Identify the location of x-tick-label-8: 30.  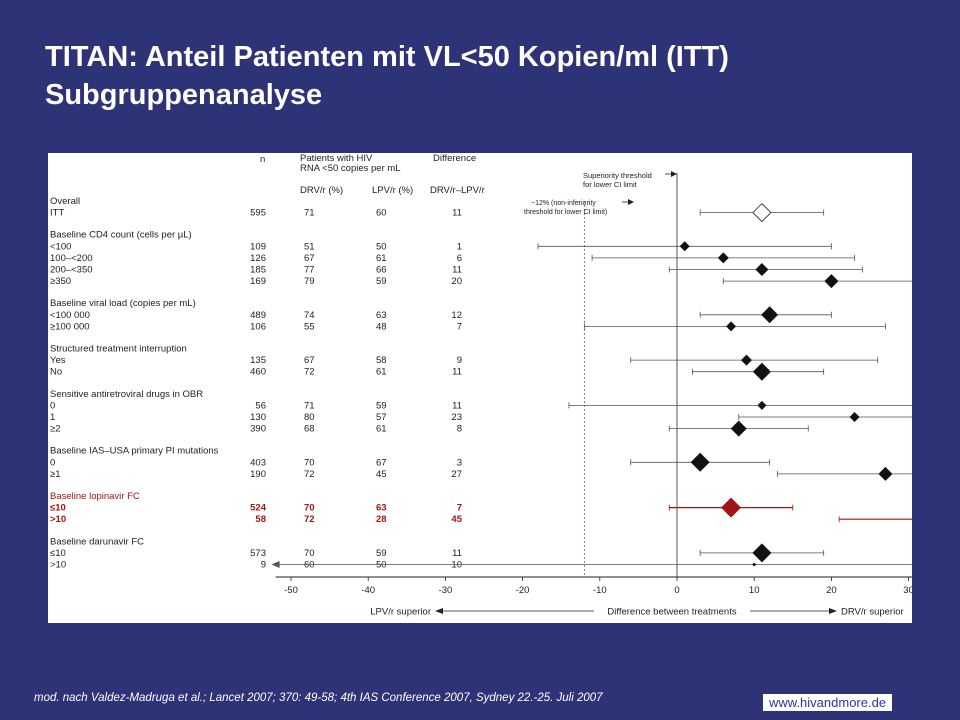
(907, 590).